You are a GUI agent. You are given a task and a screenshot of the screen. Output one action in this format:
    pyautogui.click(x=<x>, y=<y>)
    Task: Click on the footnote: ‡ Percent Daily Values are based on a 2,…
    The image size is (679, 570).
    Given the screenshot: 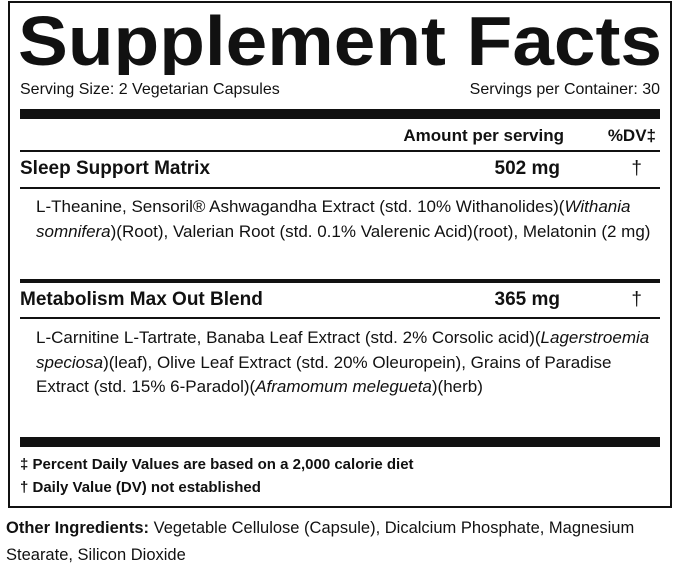 What is the action you would take?
    pyautogui.click(x=217, y=464)
    